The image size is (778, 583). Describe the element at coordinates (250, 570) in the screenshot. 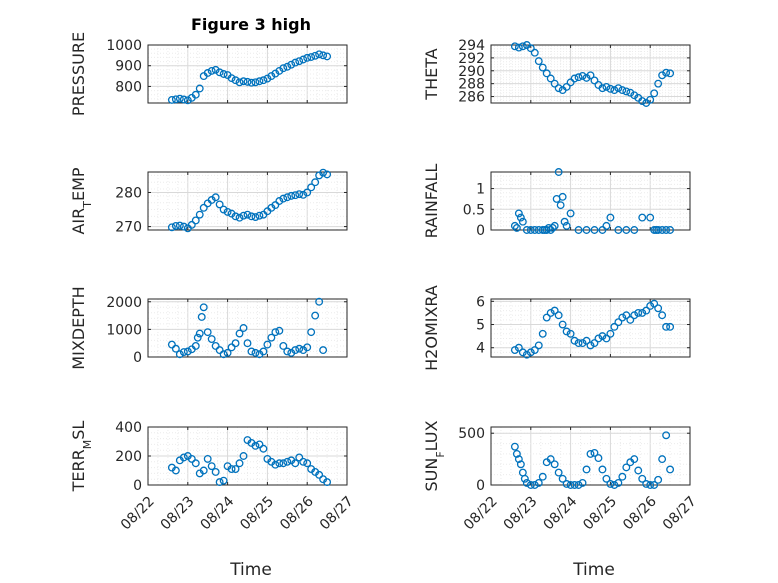

I see `x-axis-label-left: Time` at that location.